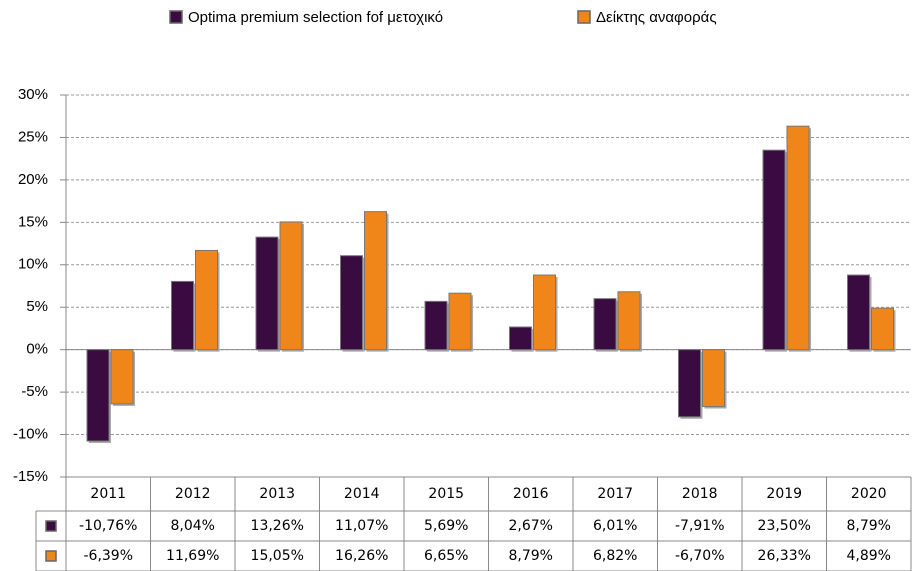 The width and height of the screenshot is (913, 571). What do you see at coordinates (869, 556) in the screenshot?
I see `table-value: 4,89%` at bounding box center [869, 556].